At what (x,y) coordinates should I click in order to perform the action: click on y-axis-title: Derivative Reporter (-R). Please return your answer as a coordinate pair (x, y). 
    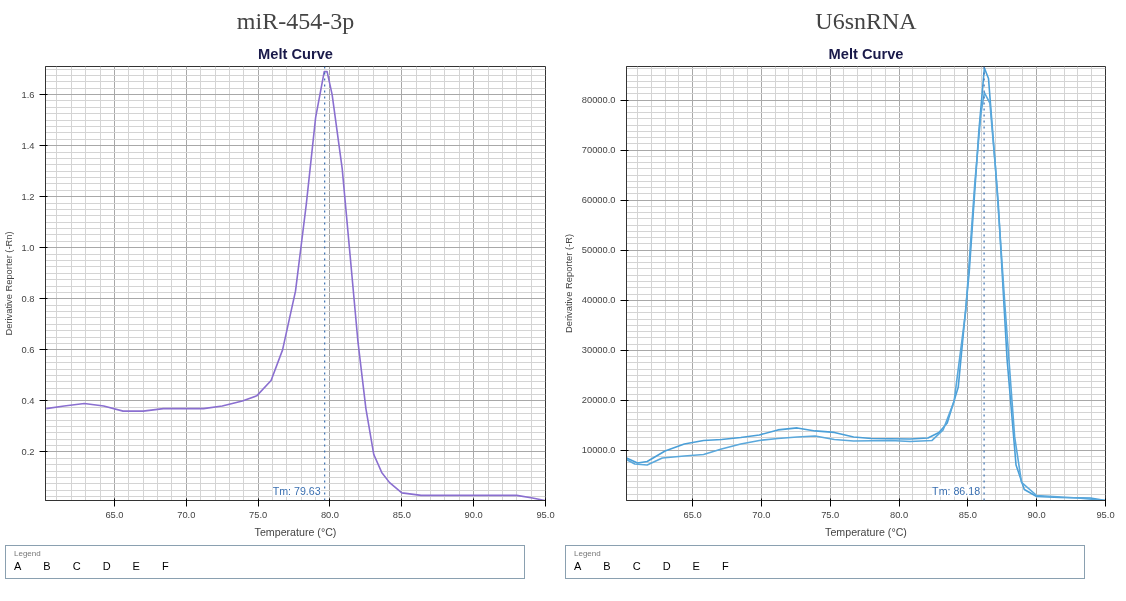
    Looking at the image, I should click on (568, 283).